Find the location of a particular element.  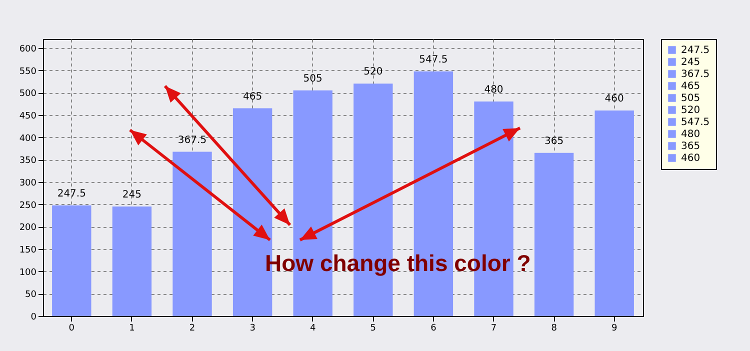

x-tick-label: 4 is located at coordinates (313, 329).